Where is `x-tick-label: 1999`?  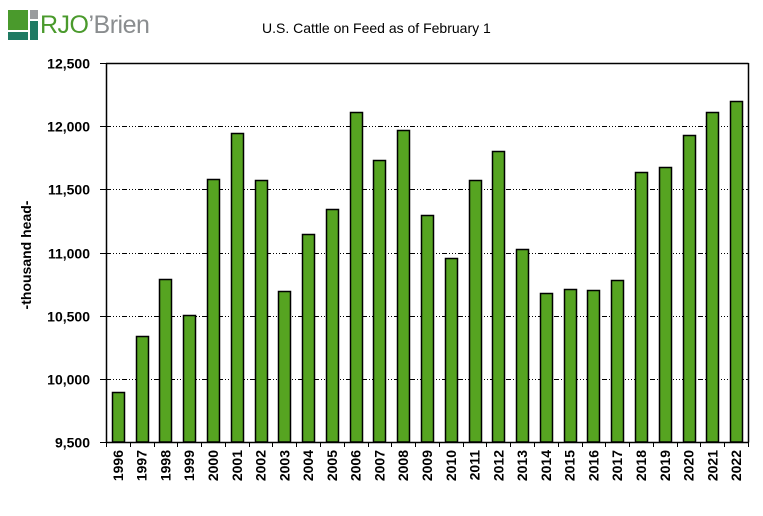 x-tick-label: 1999 is located at coordinates (189, 465).